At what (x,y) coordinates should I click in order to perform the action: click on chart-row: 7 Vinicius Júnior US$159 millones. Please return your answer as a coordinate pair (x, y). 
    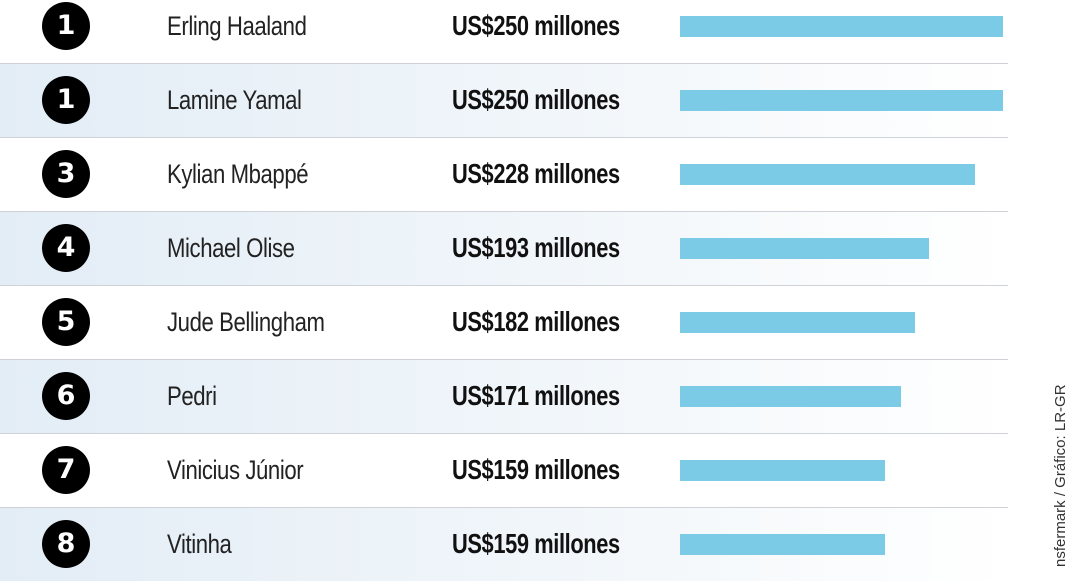
    Looking at the image, I should click on (504, 470).